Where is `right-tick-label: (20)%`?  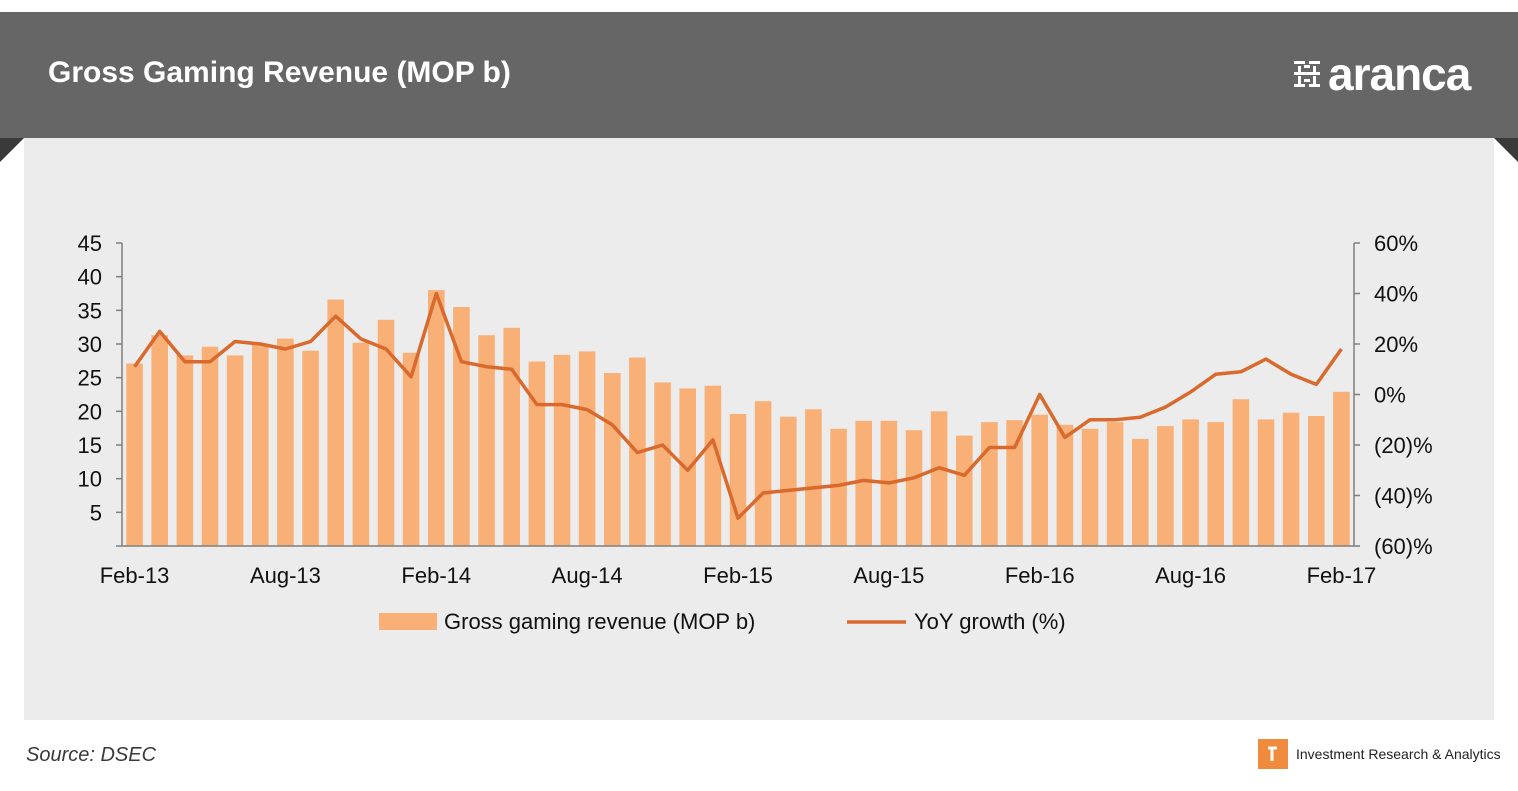
right-tick-label: (20)% is located at coordinates (1403, 445).